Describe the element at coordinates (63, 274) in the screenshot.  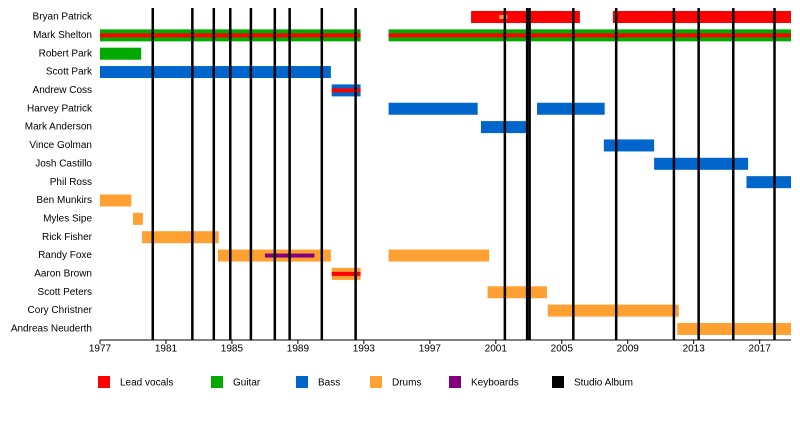
I see `member-label: Aaron Brown` at that location.